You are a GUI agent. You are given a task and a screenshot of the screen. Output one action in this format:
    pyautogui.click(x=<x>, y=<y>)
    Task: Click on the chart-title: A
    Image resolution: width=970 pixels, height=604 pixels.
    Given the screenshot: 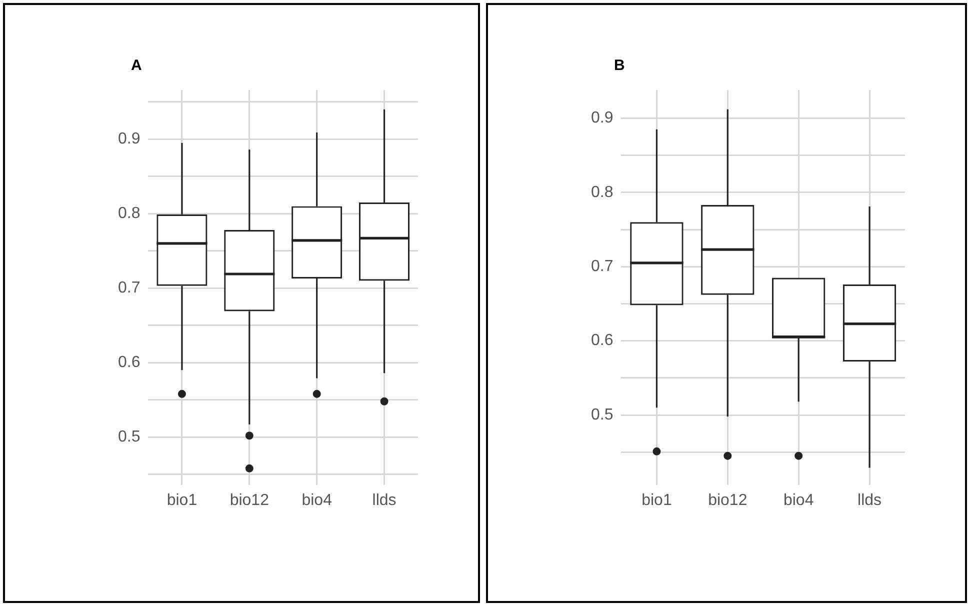 What is the action you would take?
    pyautogui.click(x=136, y=65)
    